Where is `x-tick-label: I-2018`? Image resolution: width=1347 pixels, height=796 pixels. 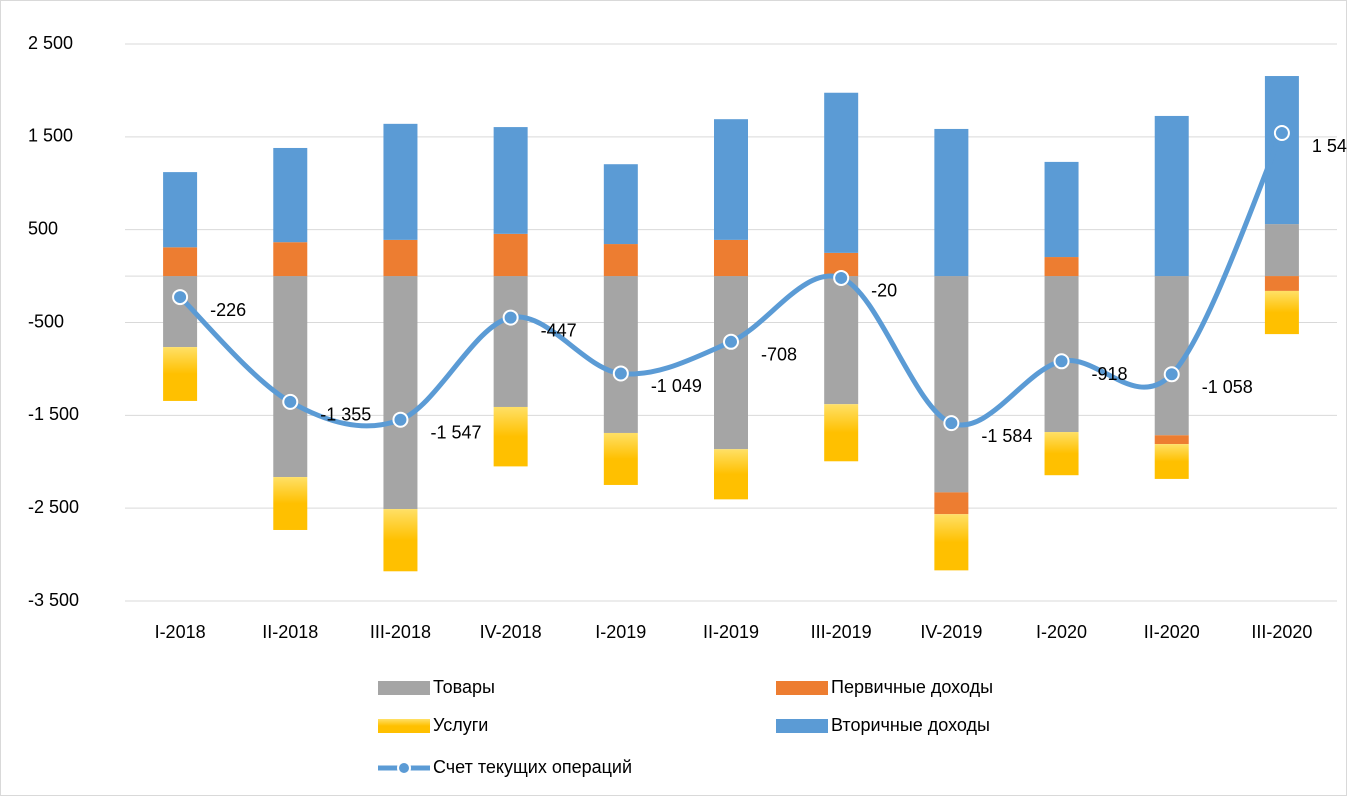
x-tick-label: I-2018 is located at coordinates (180, 632).